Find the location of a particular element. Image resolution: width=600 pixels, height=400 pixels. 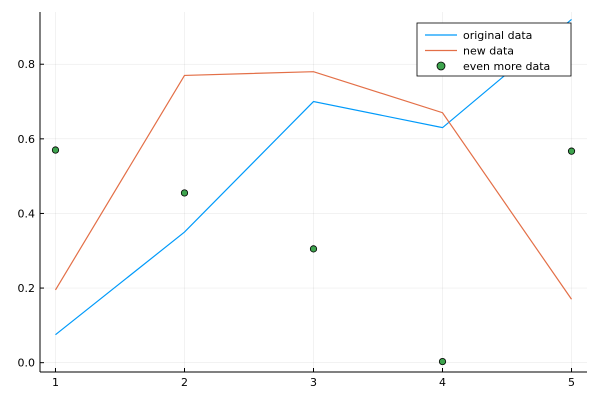

y-tick-label: 0.4 is located at coordinates (27, 213).